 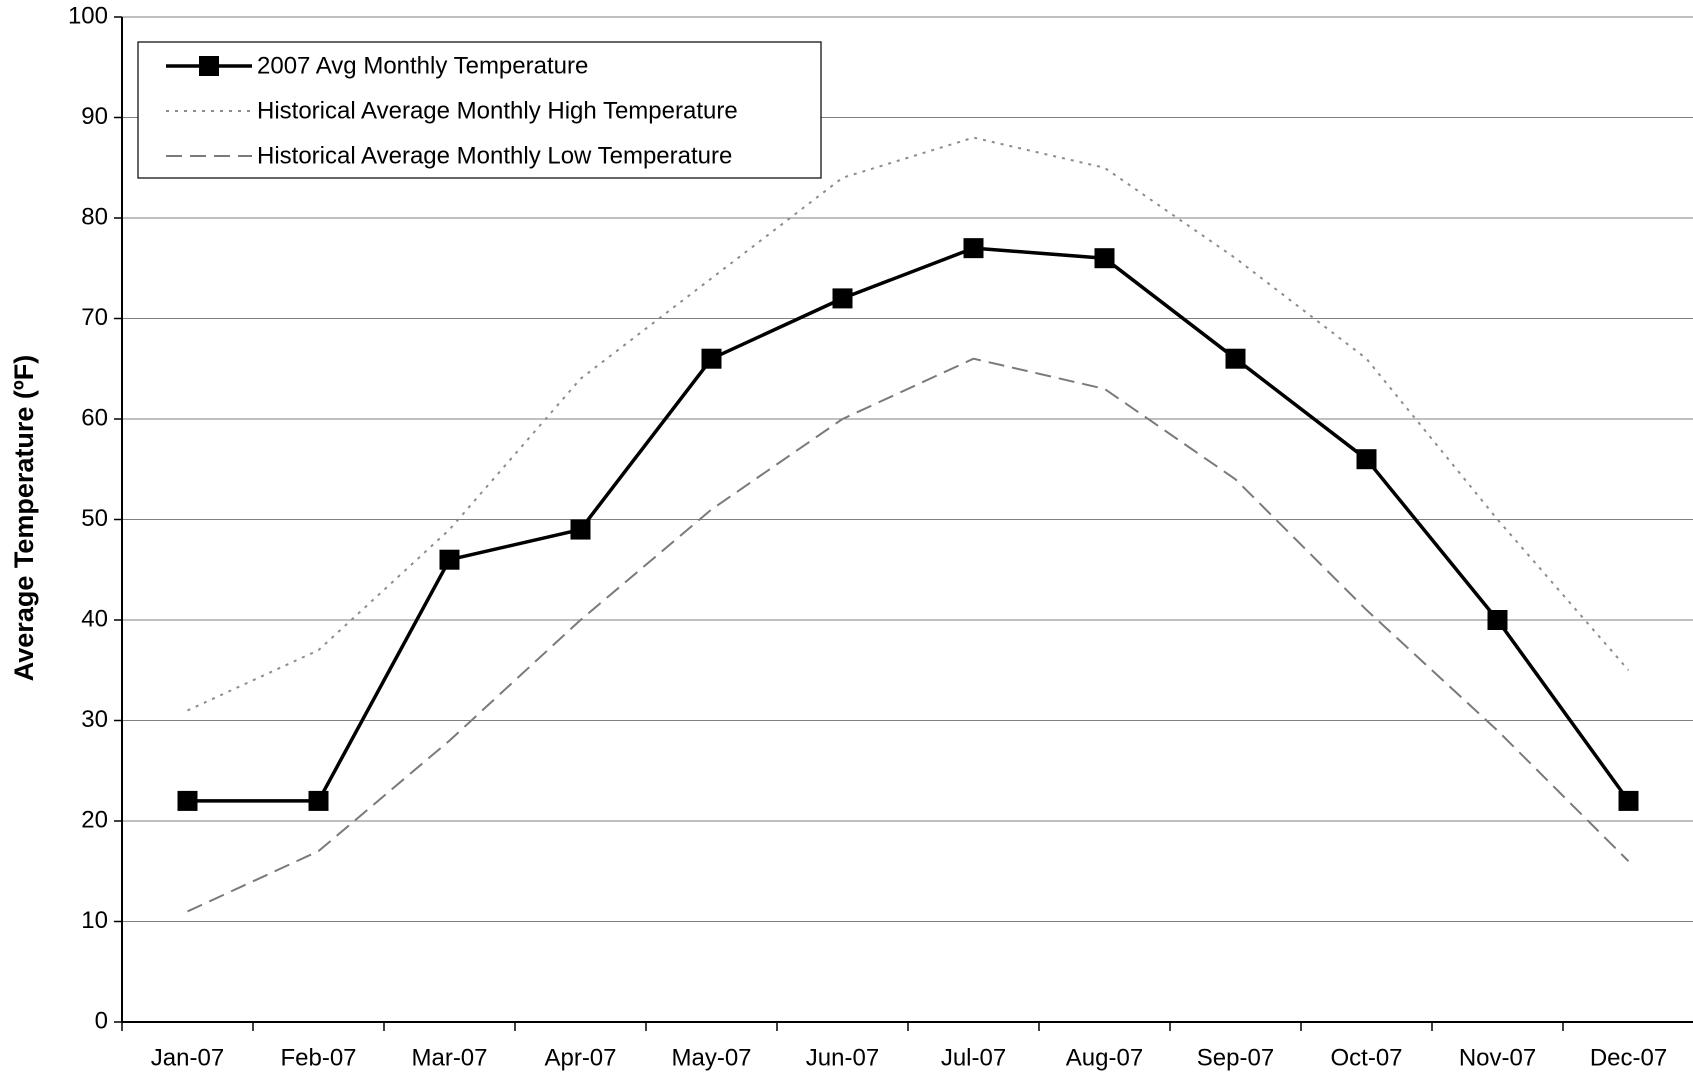 I want to click on y-tick-label: 70, so click(x=94, y=317).